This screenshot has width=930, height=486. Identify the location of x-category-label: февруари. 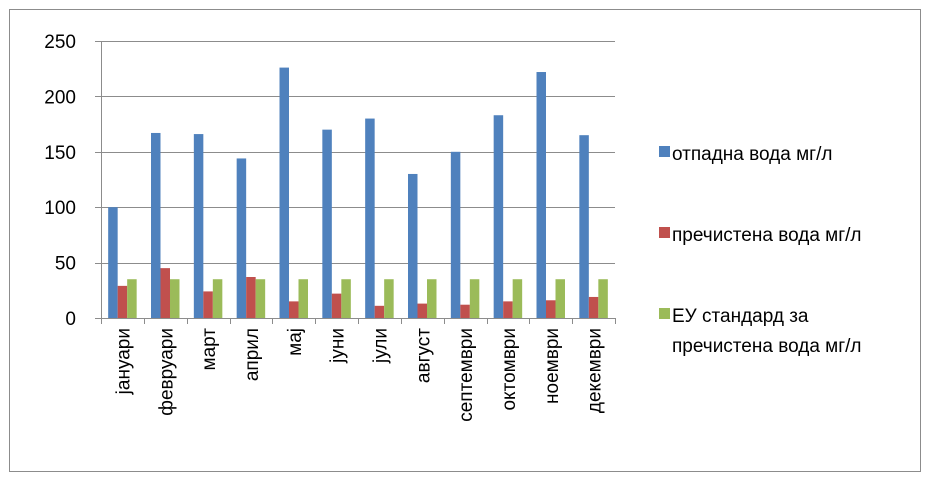
(166, 372).